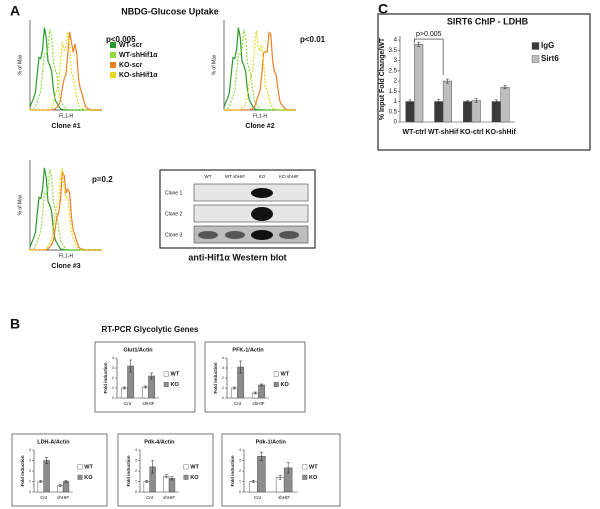 The width and height of the screenshot is (600, 509). What do you see at coordinates (150, 329) in the screenshot?
I see `panel-title: RT-PCR Glycolytic Genes` at bounding box center [150, 329].